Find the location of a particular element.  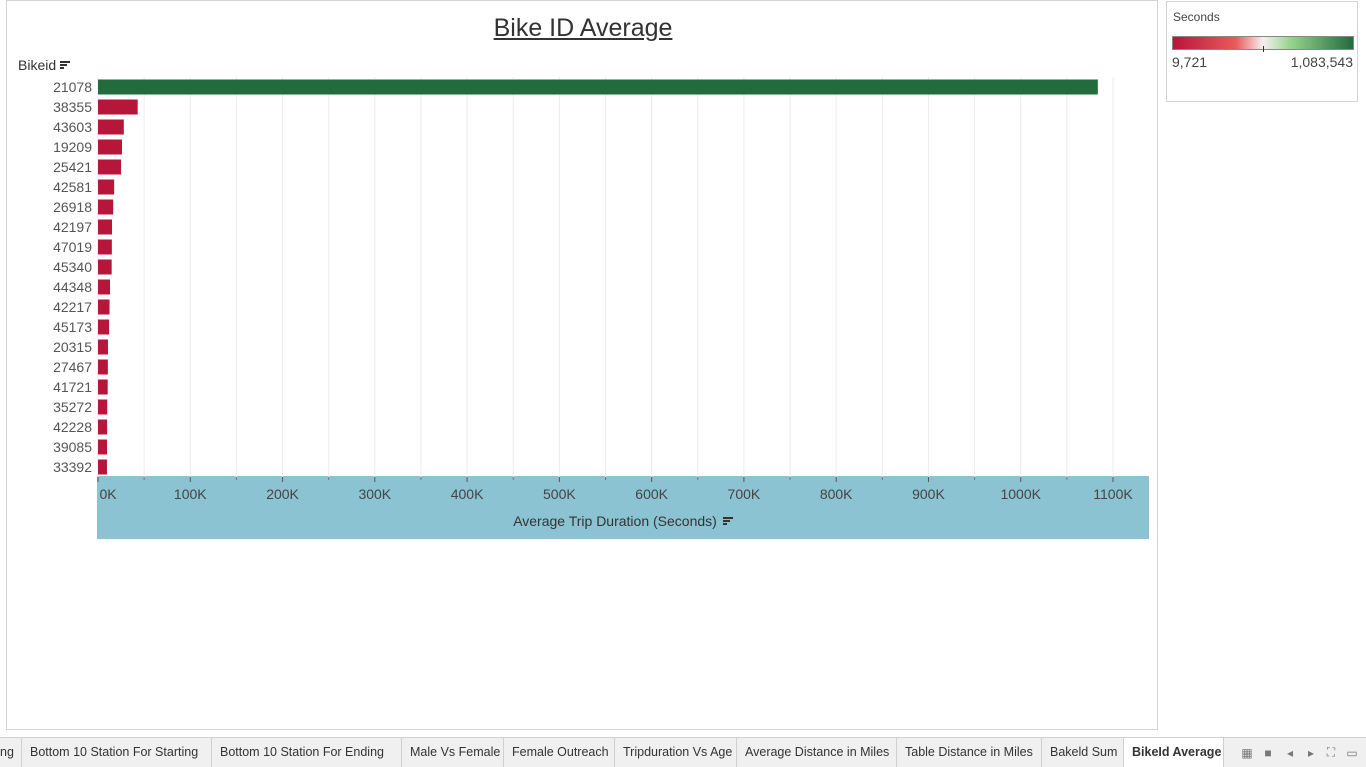

x-tick-label: 1000K is located at coordinates (1020, 493).